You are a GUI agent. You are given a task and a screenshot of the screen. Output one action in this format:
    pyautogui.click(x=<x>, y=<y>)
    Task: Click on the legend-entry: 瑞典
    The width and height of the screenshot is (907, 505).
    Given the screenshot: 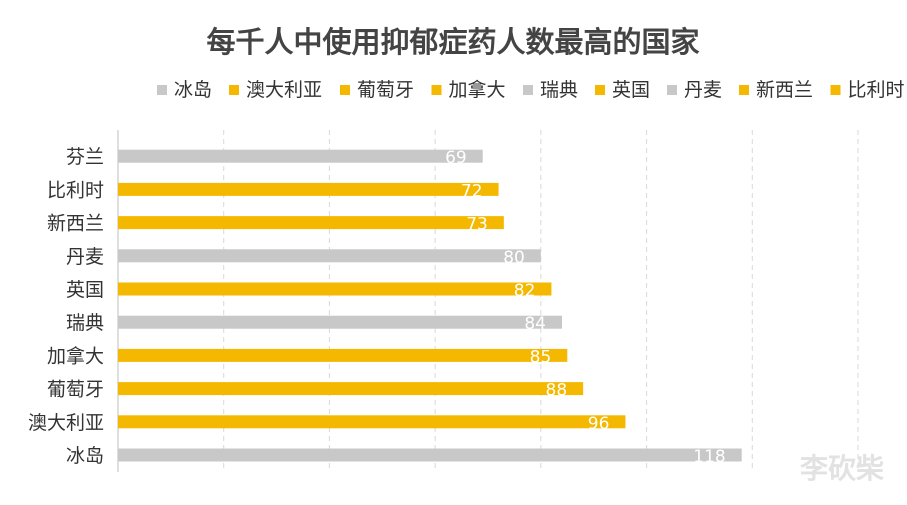 What is the action you would take?
    pyautogui.click(x=550, y=90)
    